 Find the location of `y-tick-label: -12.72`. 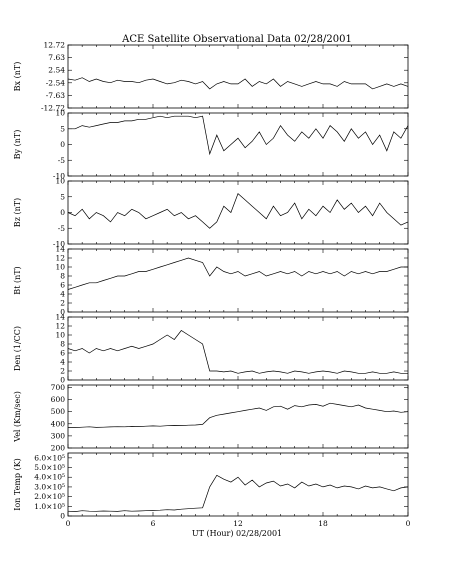

y-tick-label: -12.72 is located at coordinates (53, 108).